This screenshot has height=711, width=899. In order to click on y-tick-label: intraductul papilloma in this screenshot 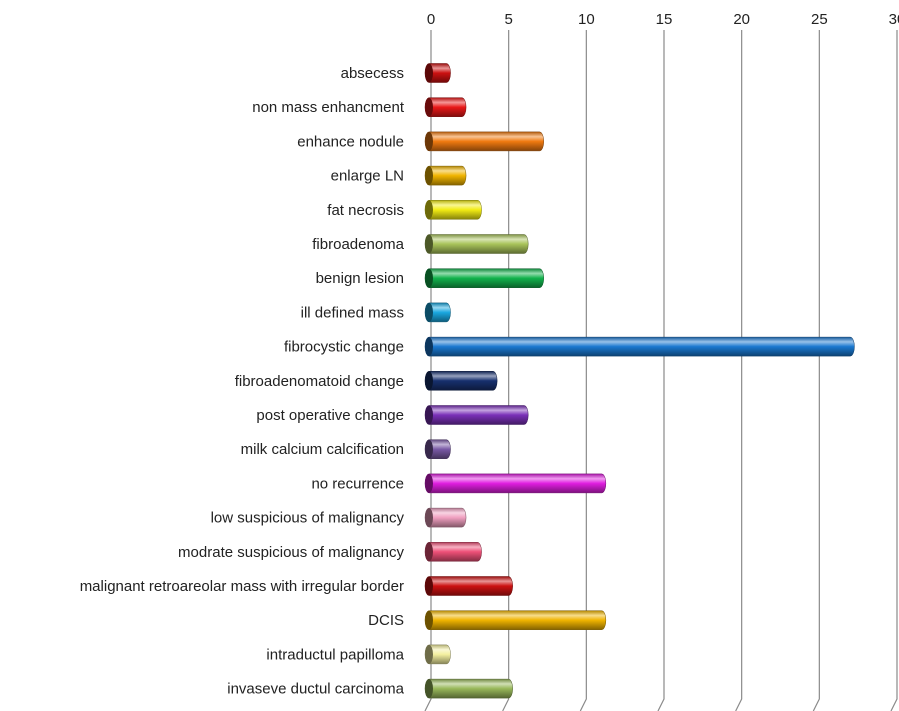, I will do `click(335, 654)`.